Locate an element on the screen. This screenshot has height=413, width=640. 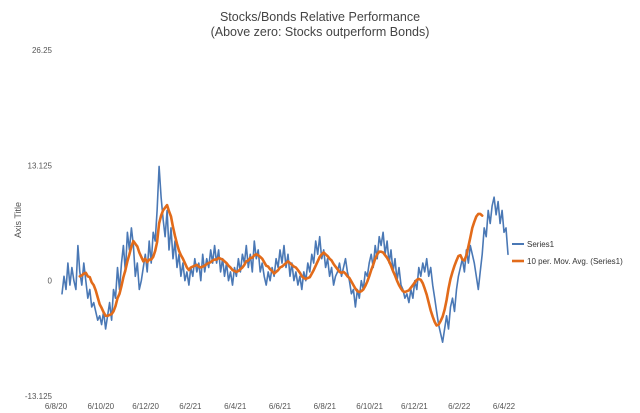
legend: Series1 10 per. Mov. Avg. (Series1) is located at coordinates (567, 253).